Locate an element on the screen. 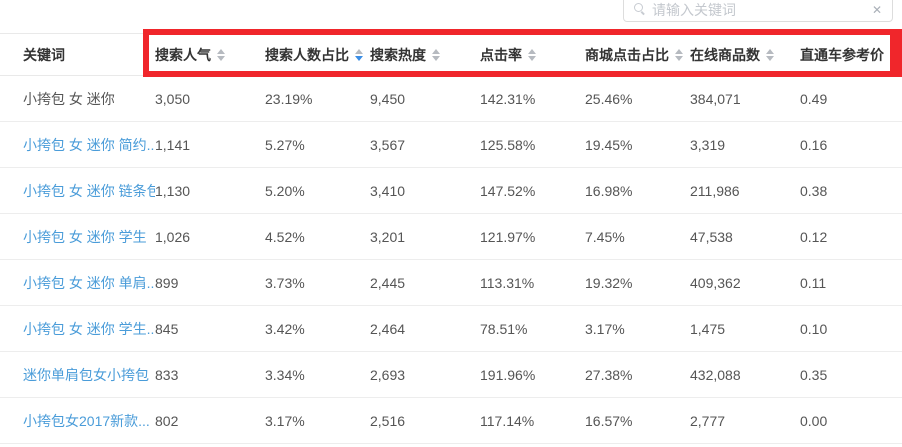  cell-search-heat: 3,567 is located at coordinates (388, 144).